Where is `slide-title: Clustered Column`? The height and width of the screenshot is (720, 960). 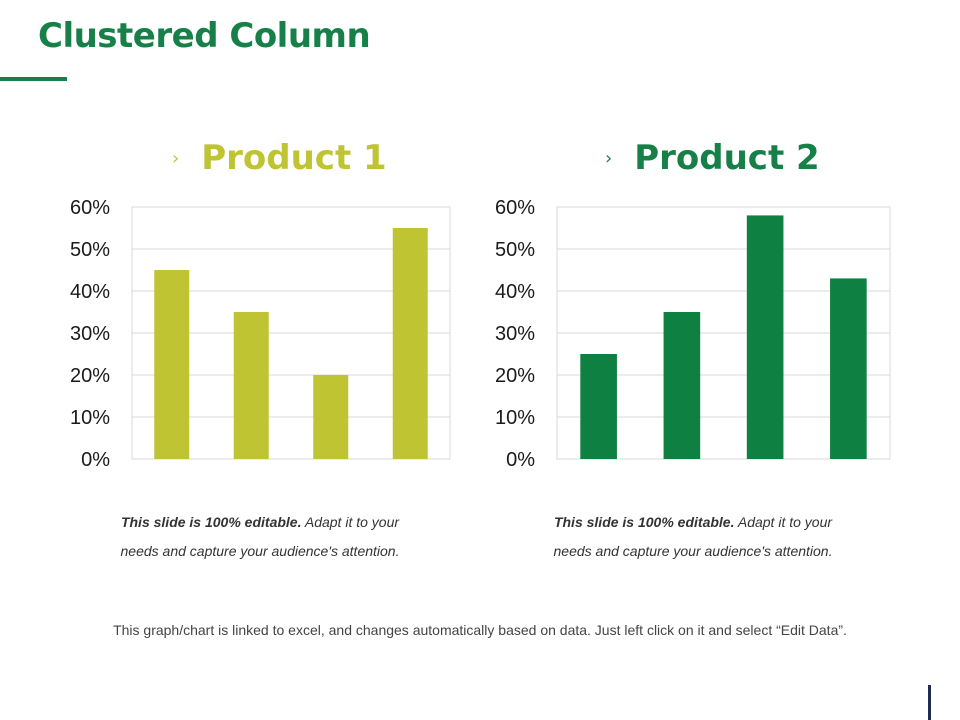 slide-title: Clustered Column is located at coordinates (204, 36).